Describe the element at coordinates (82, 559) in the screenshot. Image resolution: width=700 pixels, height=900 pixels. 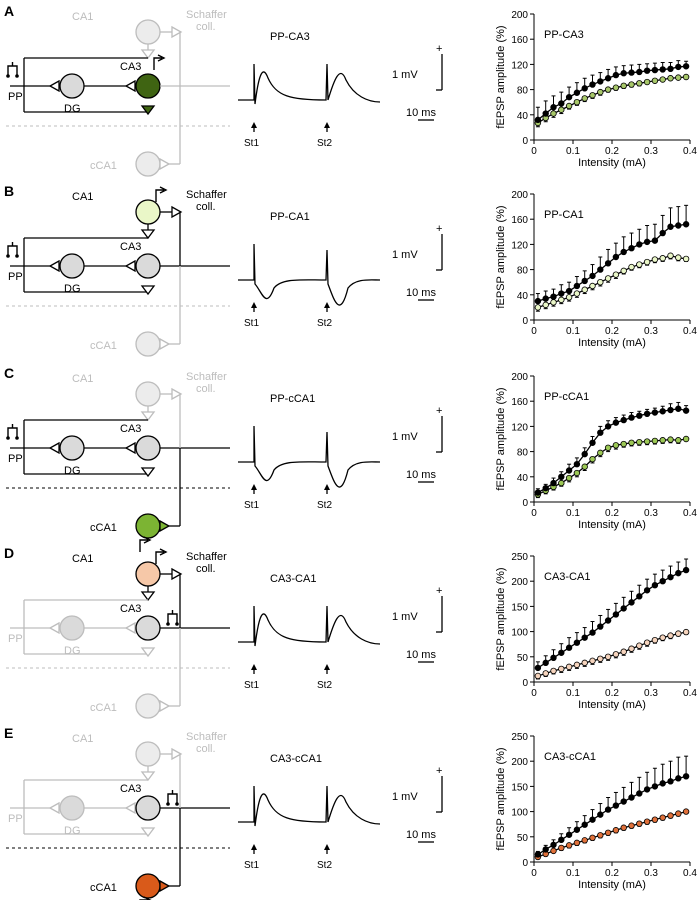
I see `ca1-label: CA1` at that location.